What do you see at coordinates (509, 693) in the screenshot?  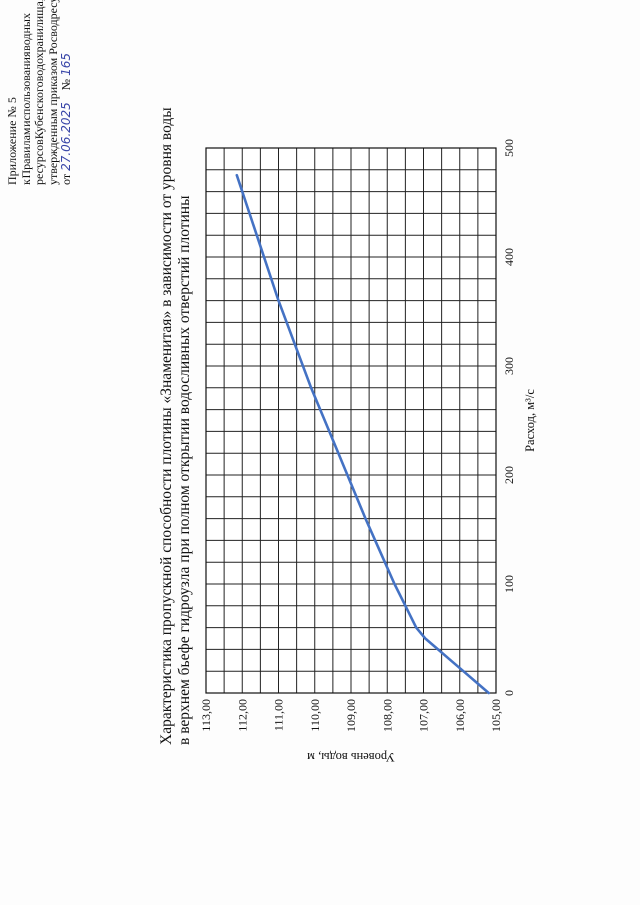 I see `x-tick-label: 0` at bounding box center [509, 693].